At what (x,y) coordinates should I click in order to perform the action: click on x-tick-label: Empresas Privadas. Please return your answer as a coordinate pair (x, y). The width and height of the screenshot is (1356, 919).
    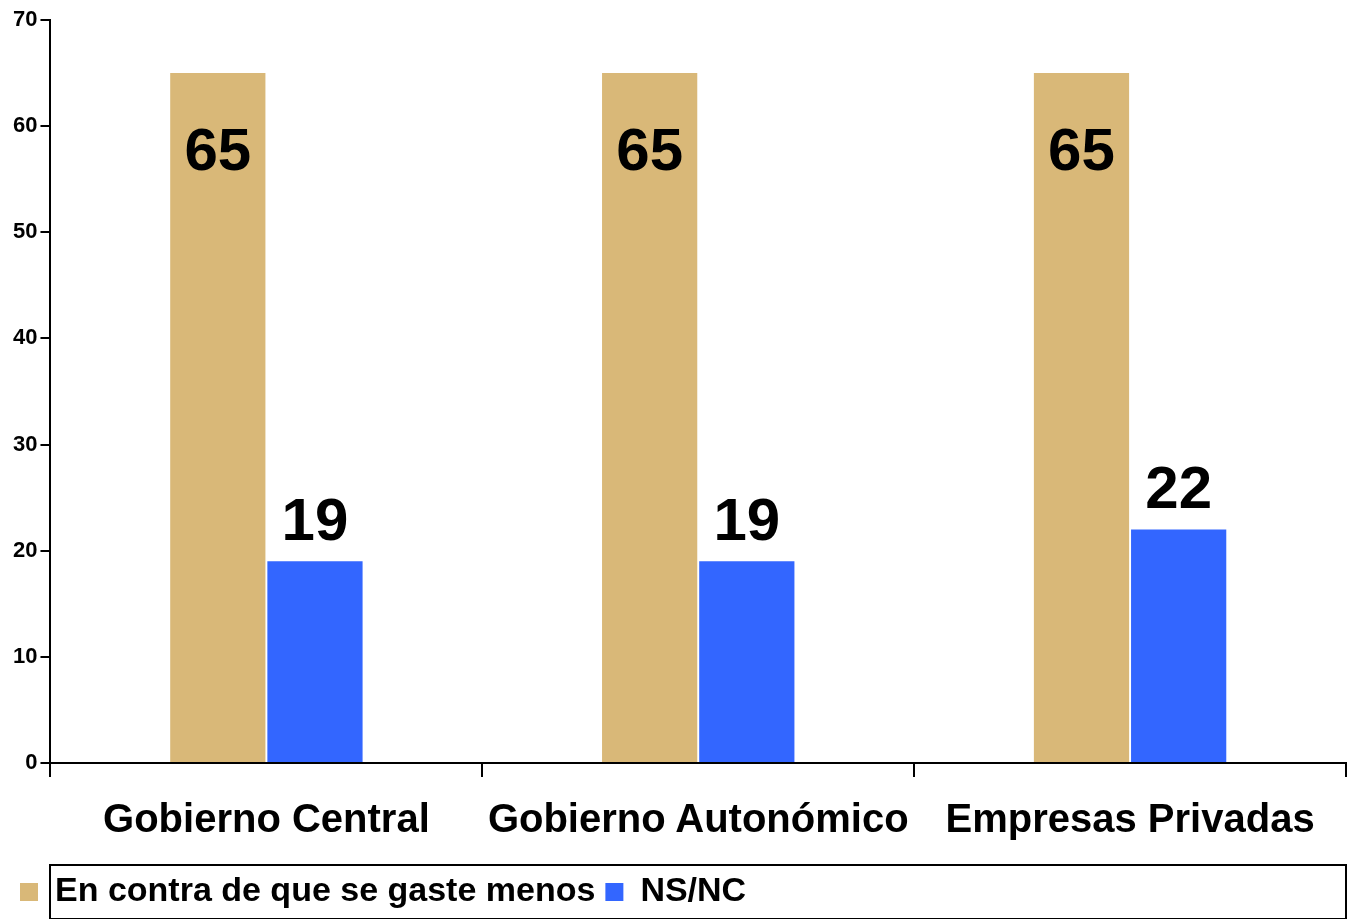
    Looking at the image, I should click on (1130, 818).